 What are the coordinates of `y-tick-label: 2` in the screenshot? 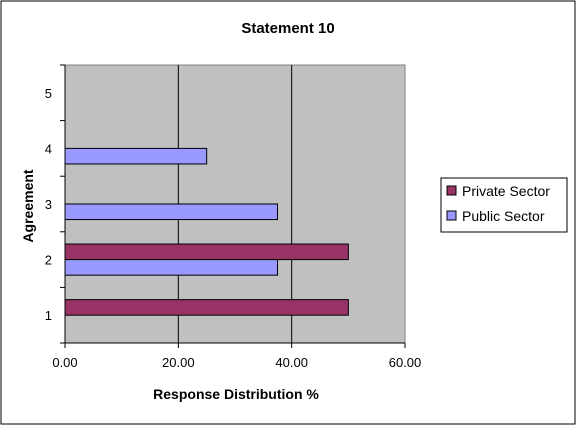 It's located at (48, 260).